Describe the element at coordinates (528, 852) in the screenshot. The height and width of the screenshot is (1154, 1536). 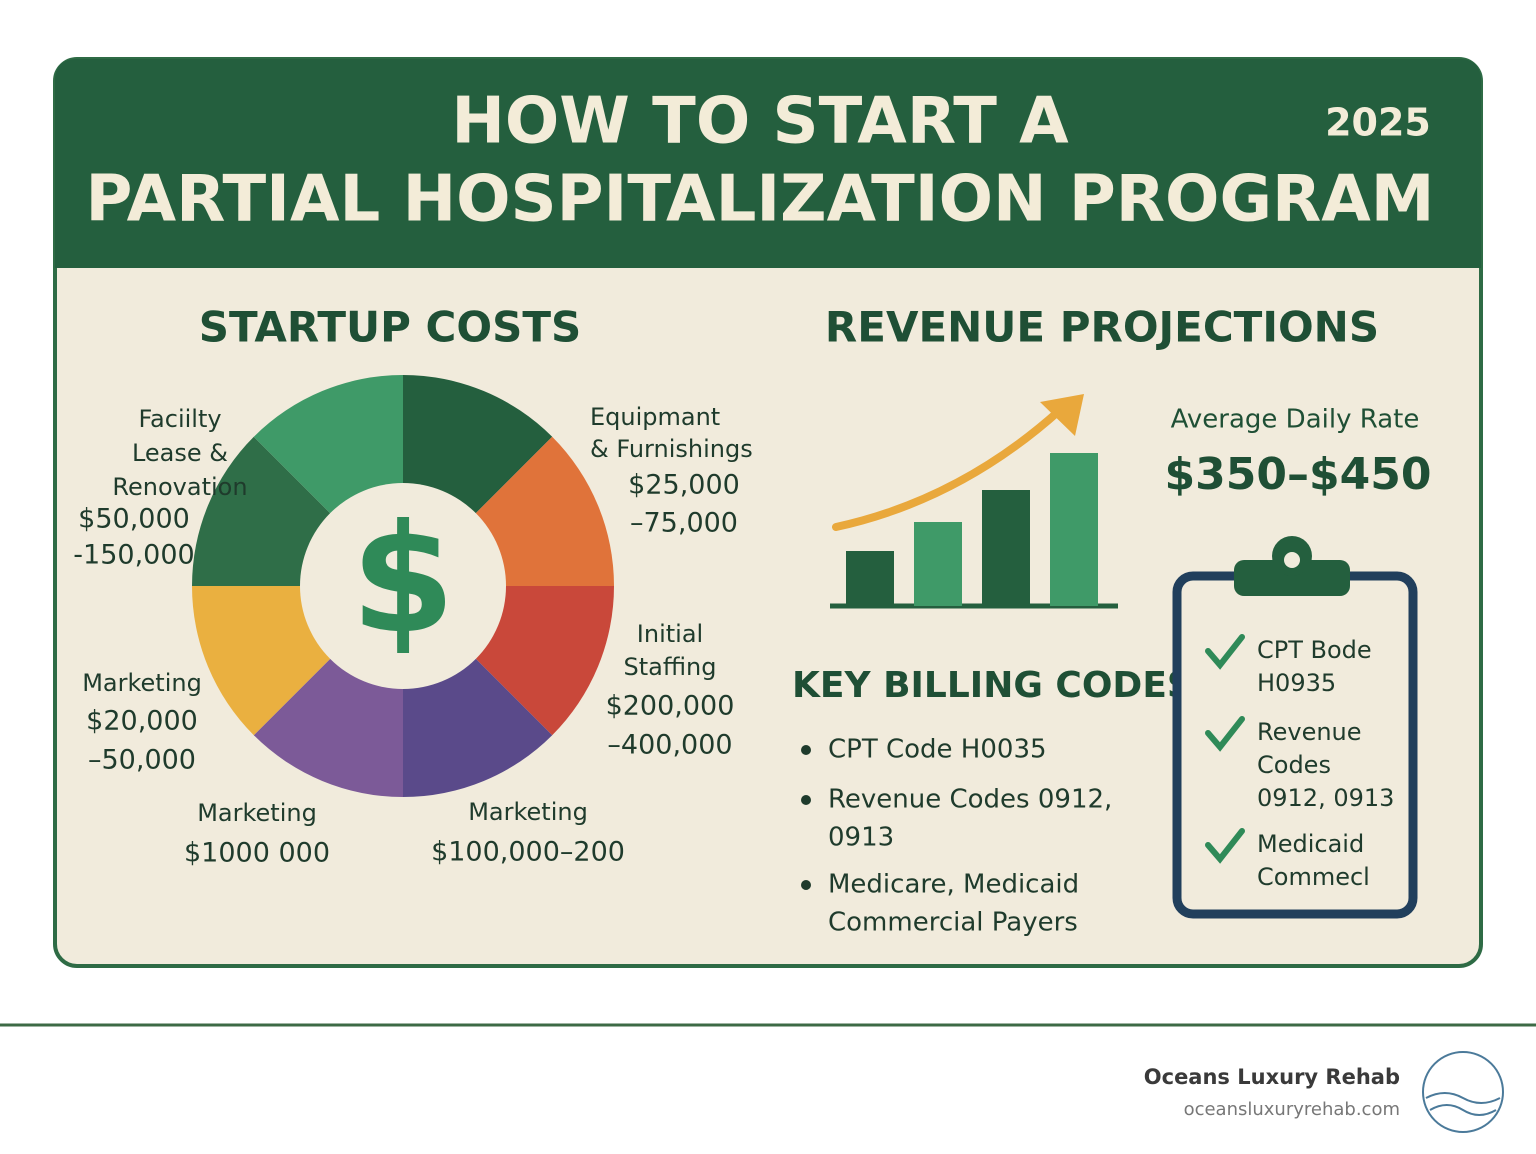
I see `cost-label: $100,000–200` at that location.